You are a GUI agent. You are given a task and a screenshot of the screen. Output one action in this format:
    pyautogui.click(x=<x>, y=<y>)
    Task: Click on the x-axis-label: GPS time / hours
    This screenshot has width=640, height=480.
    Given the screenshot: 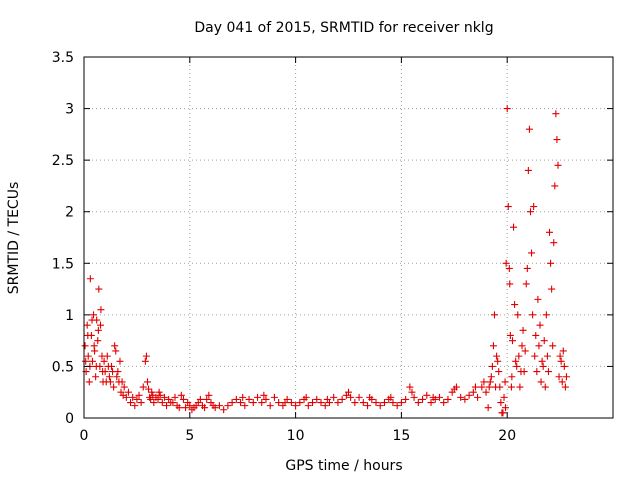 What is the action you would take?
    pyautogui.click(x=343, y=466)
    